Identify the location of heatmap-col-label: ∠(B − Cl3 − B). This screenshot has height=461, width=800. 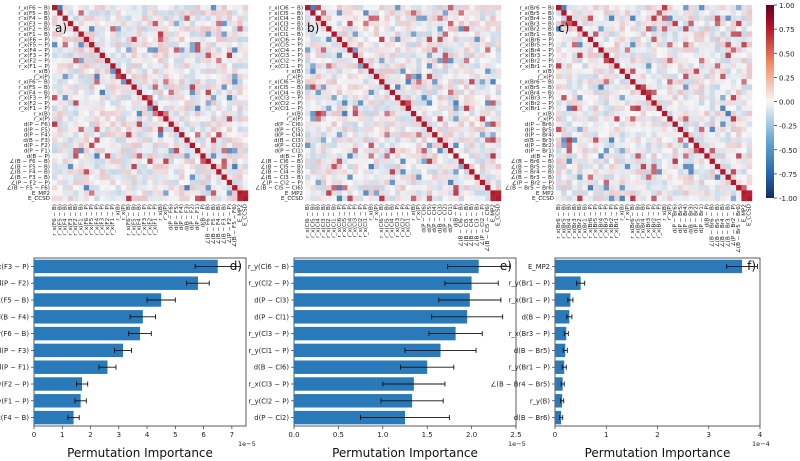
(476, 225).